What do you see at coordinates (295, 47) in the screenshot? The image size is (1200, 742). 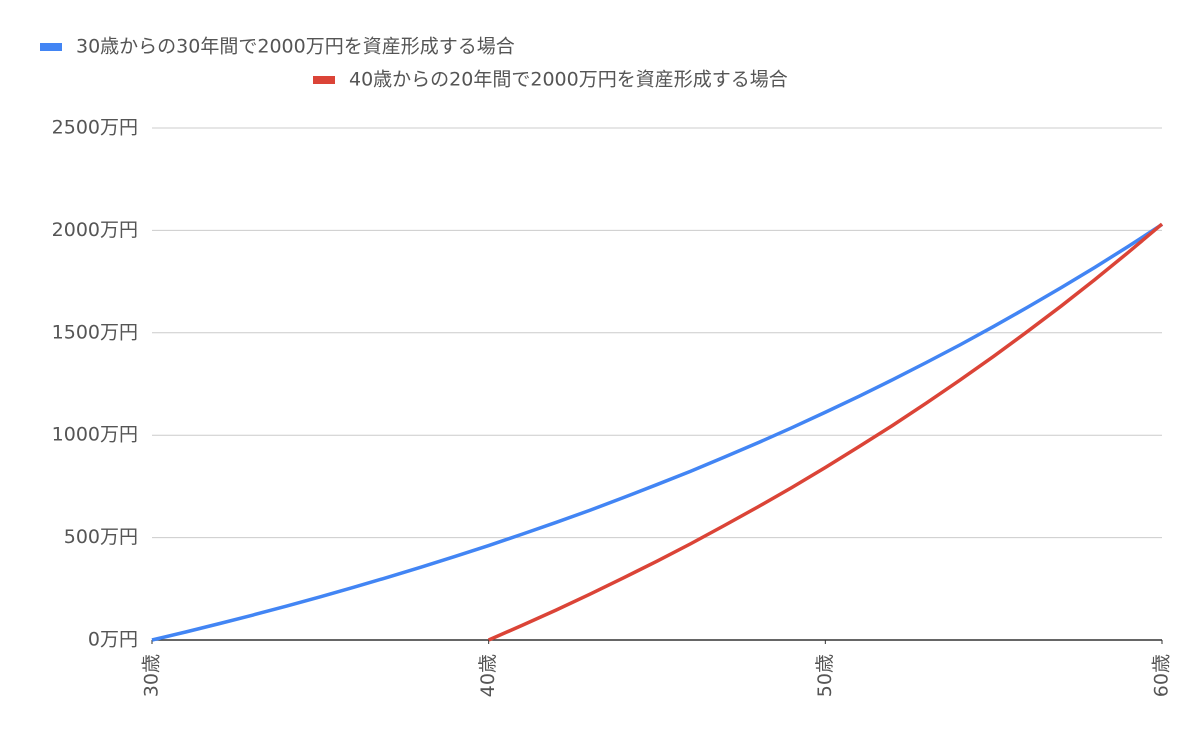 I see `legend-label: 30歳からの30年間で2000万円を資産形成する場合` at bounding box center [295, 47].